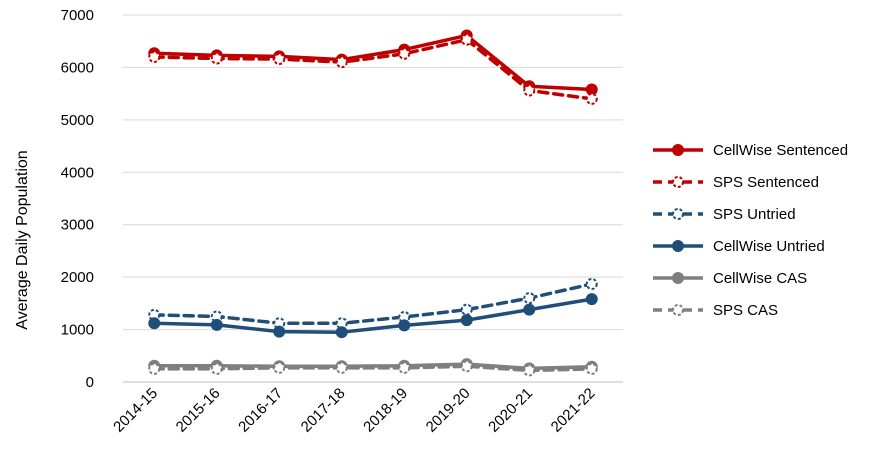 The width and height of the screenshot is (882, 467). I want to click on y-tick-label: 6000, so click(77, 67).